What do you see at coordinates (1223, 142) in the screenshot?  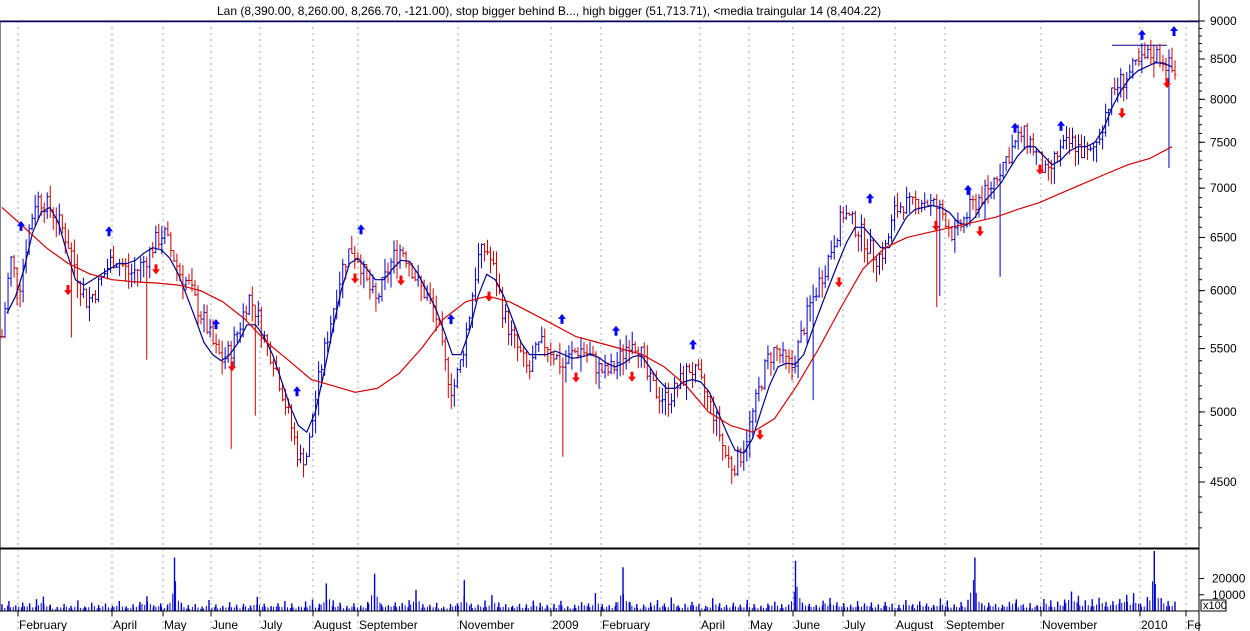 I see `y-tick-label: 7500` at bounding box center [1223, 142].